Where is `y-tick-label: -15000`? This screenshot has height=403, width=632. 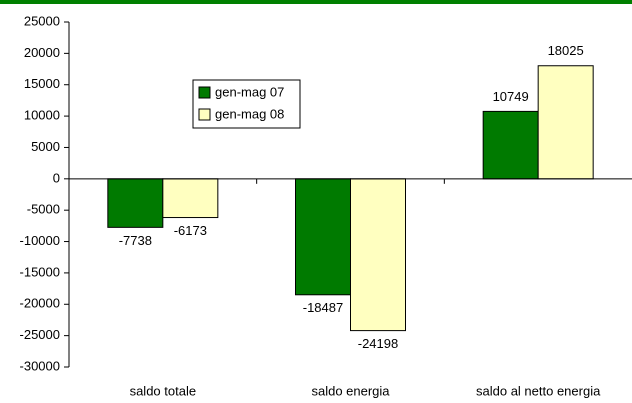
y-tick-label: -15000 is located at coordinates (40, 271).